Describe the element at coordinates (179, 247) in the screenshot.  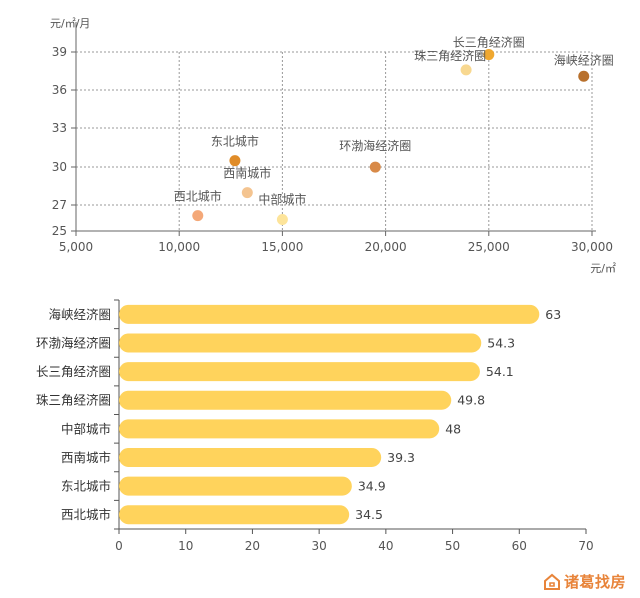
I see `scatter-x-tick-label: 10,000` at that location.